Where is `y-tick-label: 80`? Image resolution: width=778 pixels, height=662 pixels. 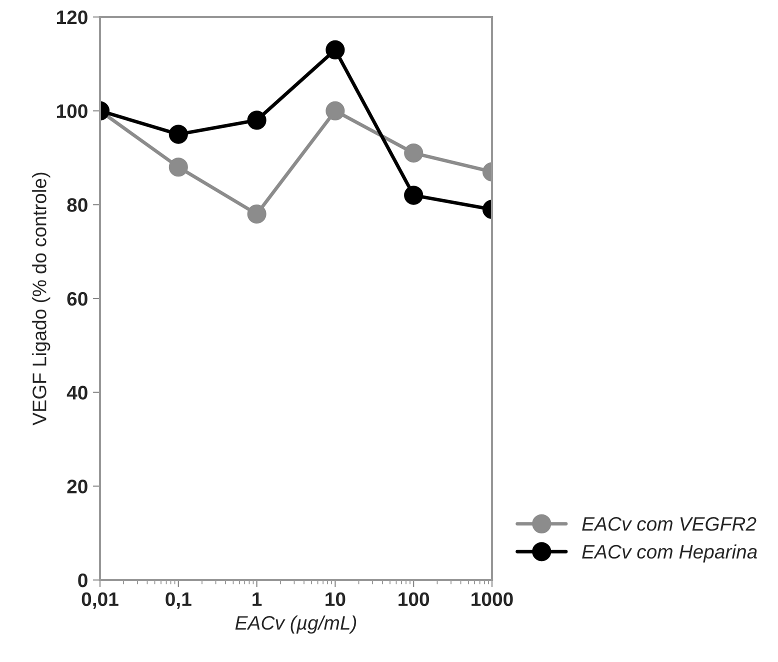
y-tick-label: 80 is located at coordinates (77, 205).